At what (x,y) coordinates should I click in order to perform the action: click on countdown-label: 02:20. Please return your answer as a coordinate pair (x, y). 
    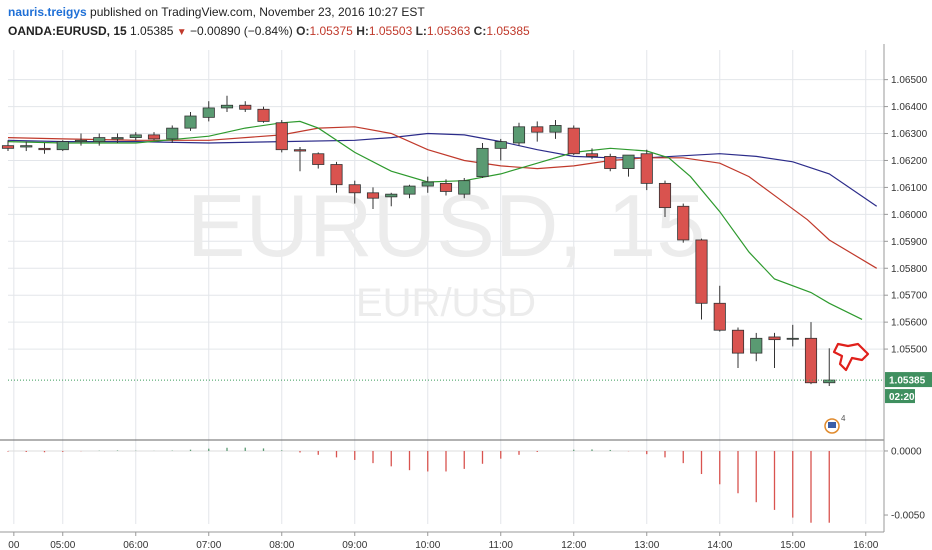
    Looking at the image, I should click on (902, 397).